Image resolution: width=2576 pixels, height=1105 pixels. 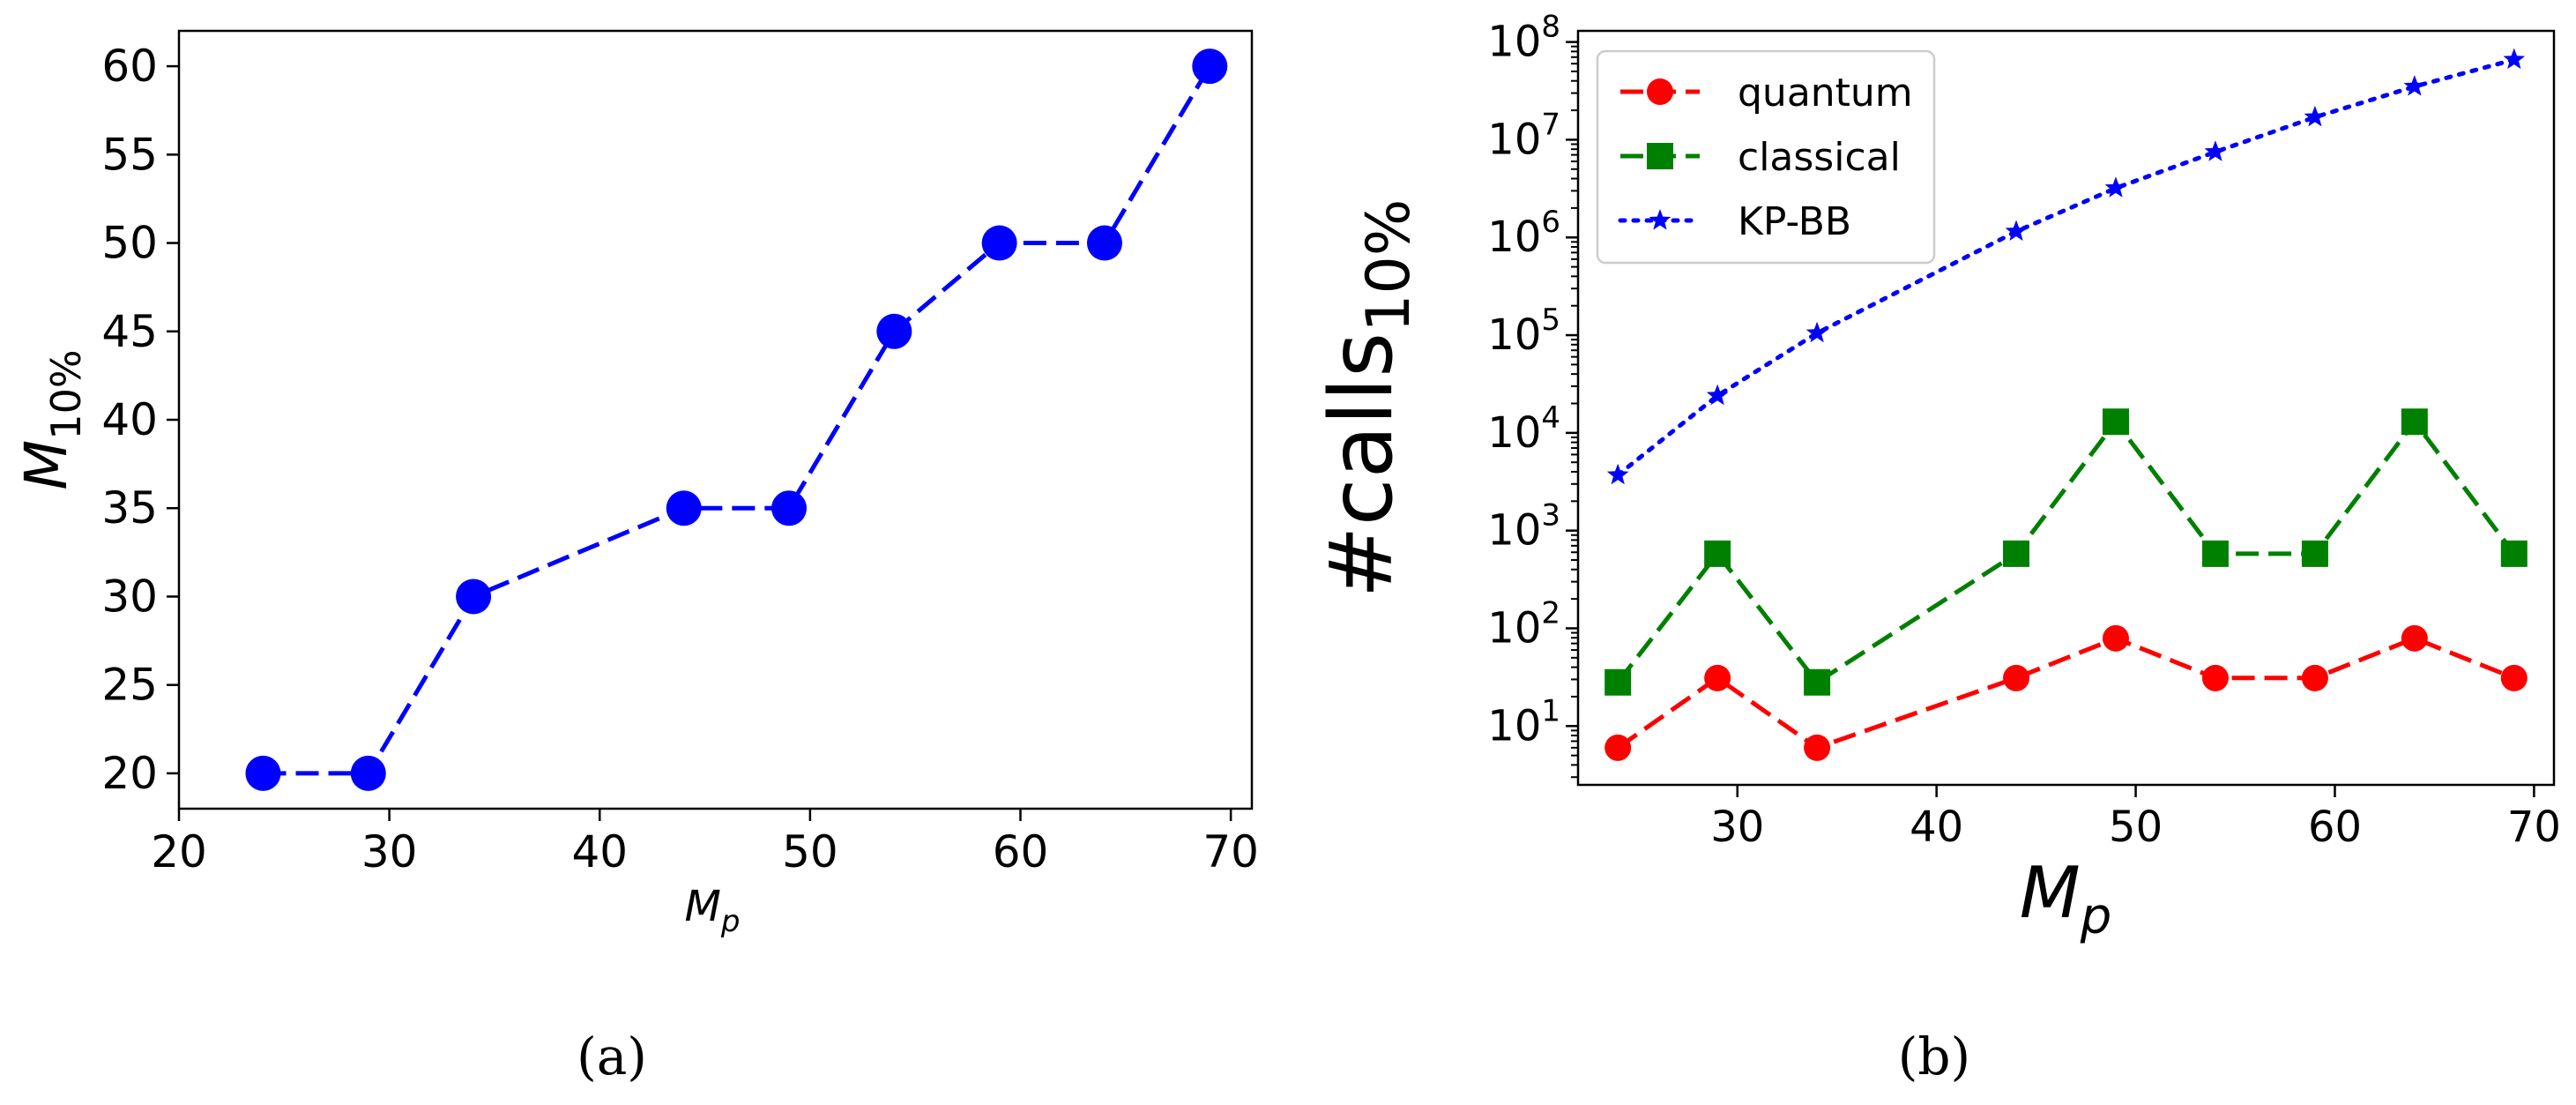 What do you see at coordinates (129, 508) in the screenshot?
I see `y-tick-label: 35` at bounding box center [129, 508].